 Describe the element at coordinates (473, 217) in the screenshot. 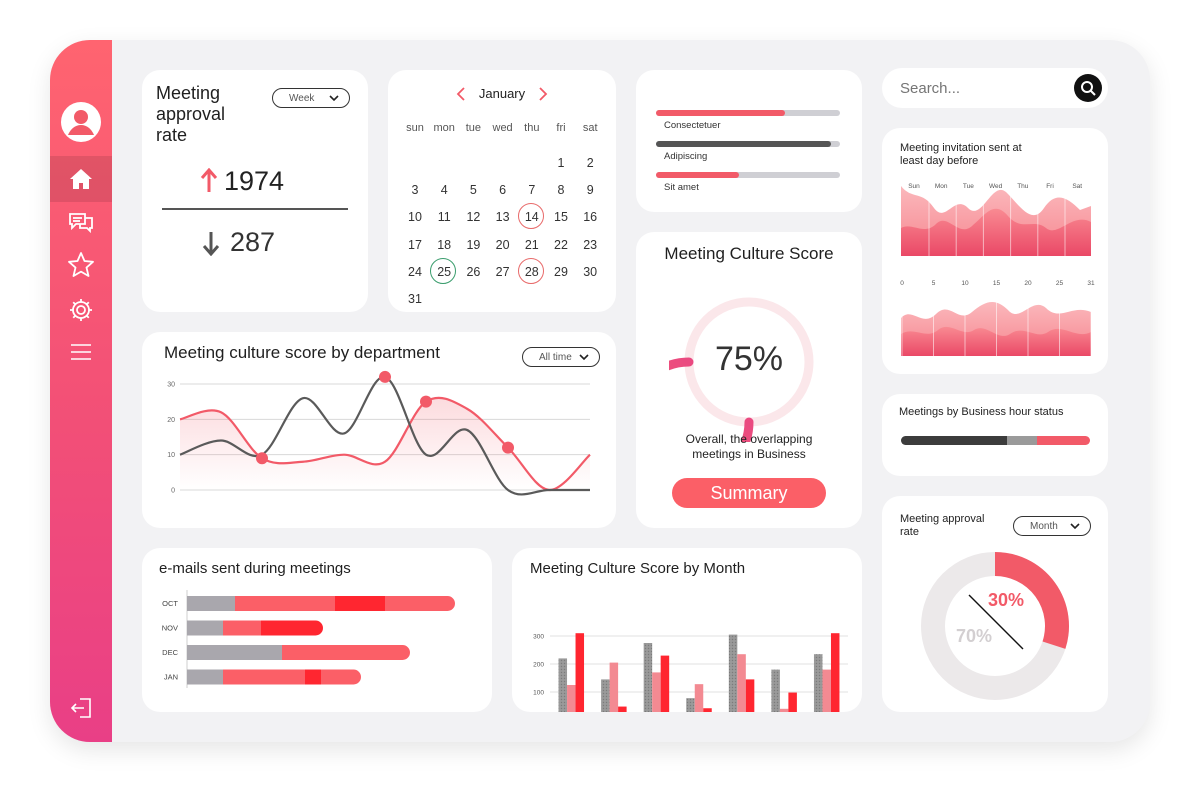

I see `calendar-day-12: 12` at that location.